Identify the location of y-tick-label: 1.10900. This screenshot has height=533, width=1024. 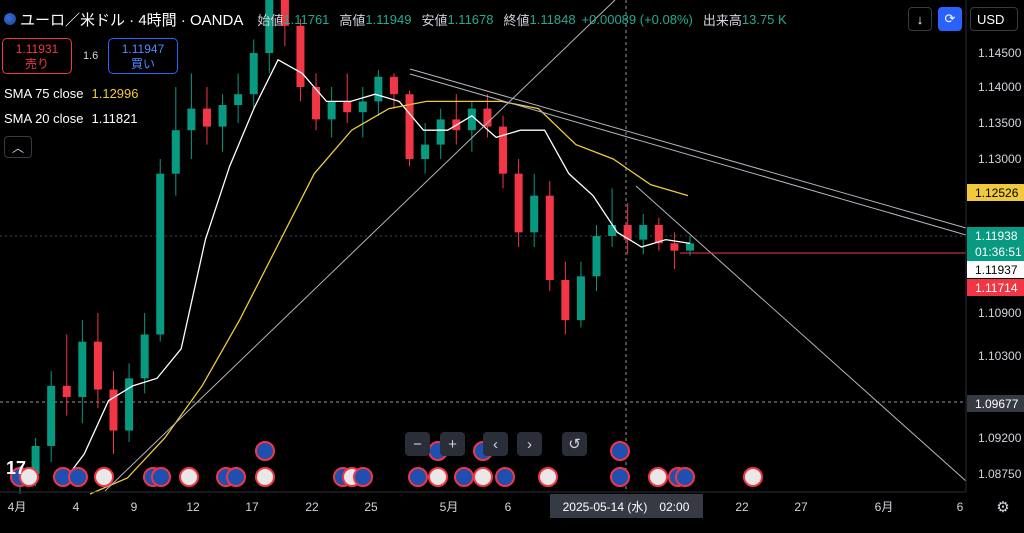
(1000, 313).